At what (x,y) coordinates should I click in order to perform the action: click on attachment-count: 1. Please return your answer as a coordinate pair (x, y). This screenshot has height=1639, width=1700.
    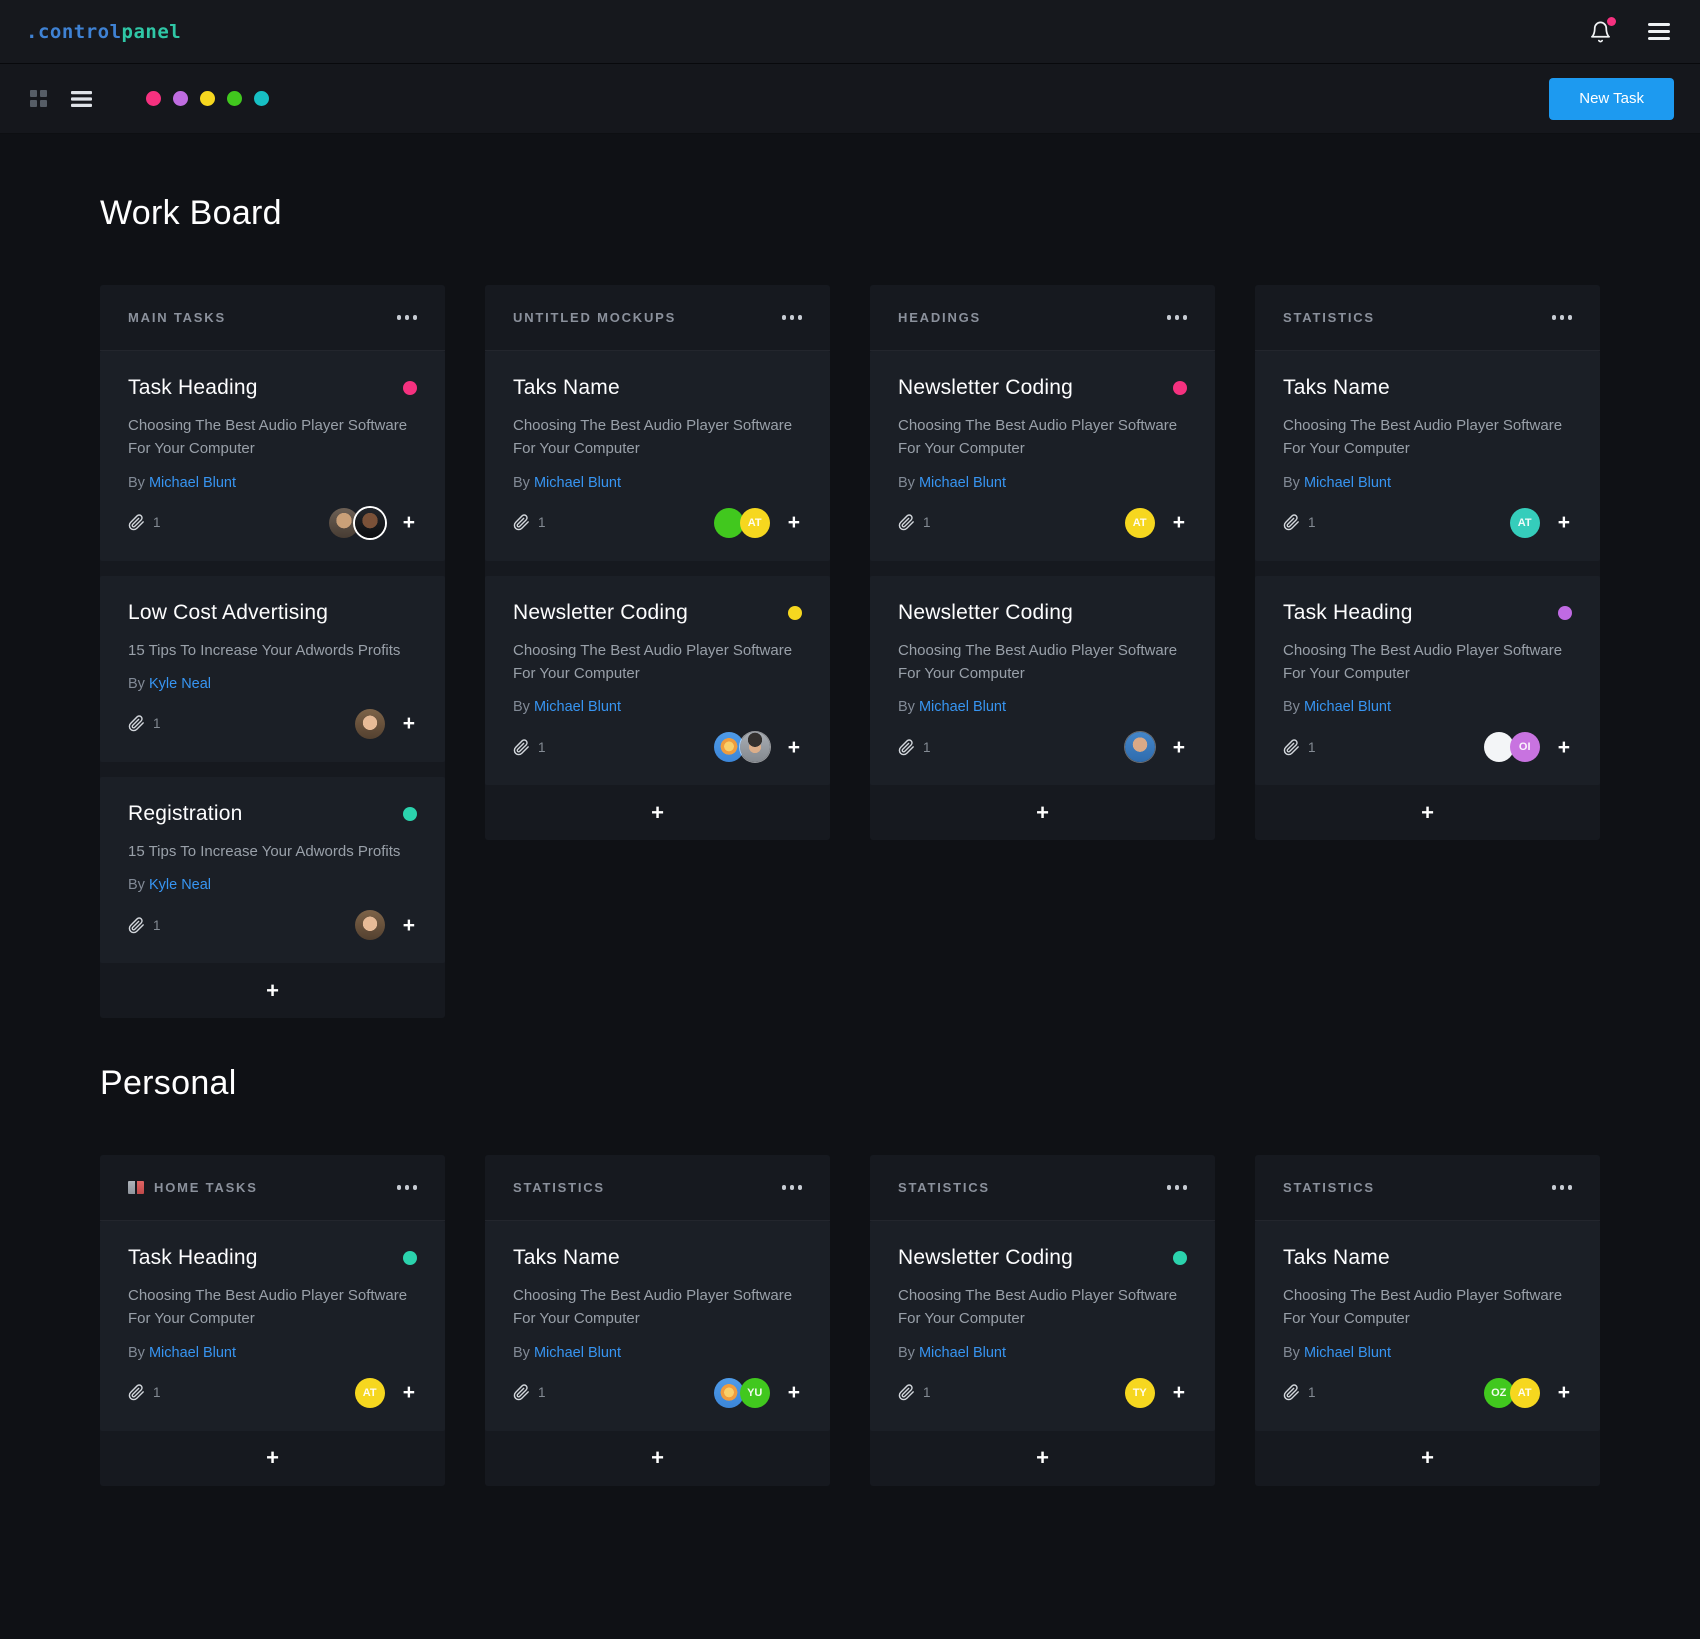
    Looking at the image, I should click on (144, 1392).